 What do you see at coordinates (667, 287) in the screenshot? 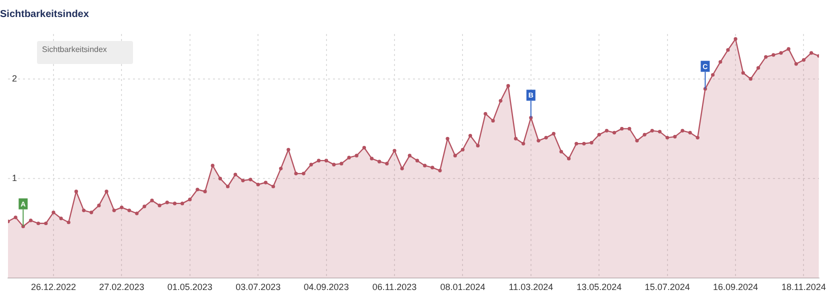
I see `x-tick-label: 15.07.2024` at bounding box center [667, 287].